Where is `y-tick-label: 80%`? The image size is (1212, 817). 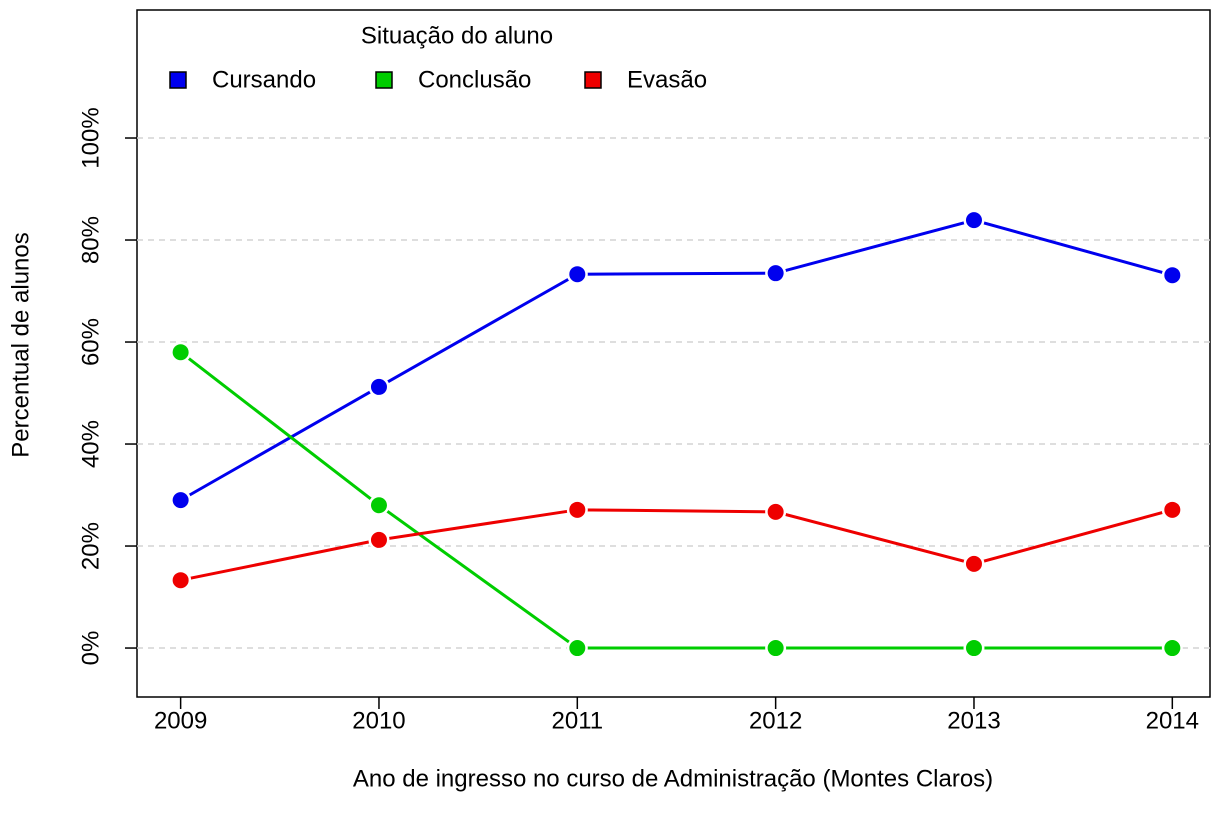 y-tick-label: 80% is located at coordinates (90, 240).